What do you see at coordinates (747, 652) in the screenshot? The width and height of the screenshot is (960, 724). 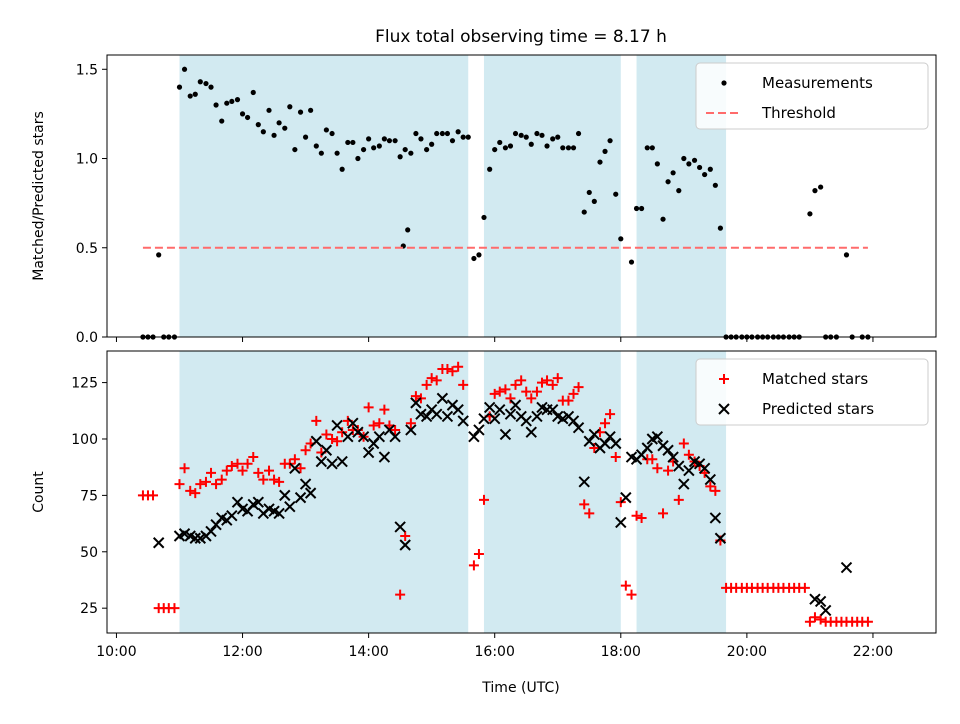 I see `x-tick-label: 20:00` at bounding box center [747, 652].